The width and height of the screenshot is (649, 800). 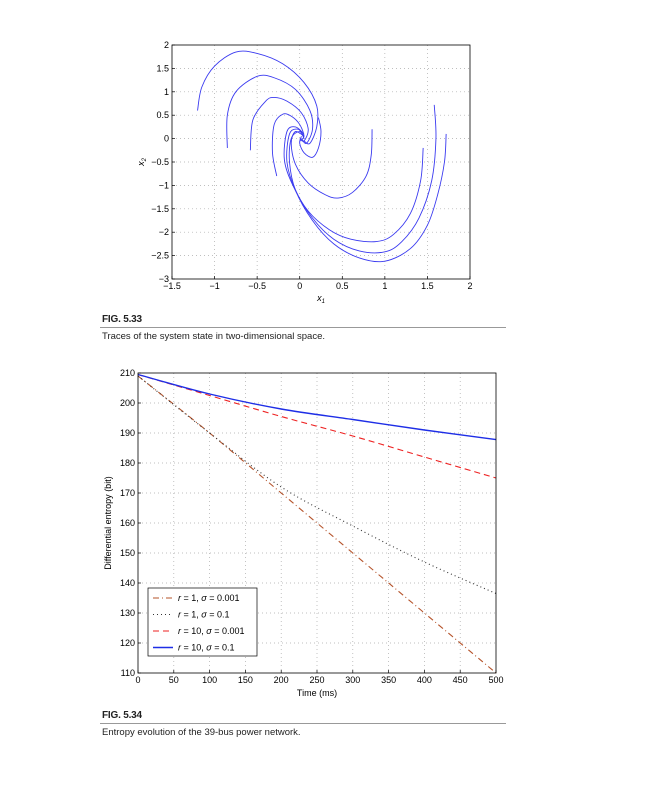 What do you see at coordinates (127, 613) in the screenshot?
I see `y-tick-label: 130` at bounding box center [127, 613].